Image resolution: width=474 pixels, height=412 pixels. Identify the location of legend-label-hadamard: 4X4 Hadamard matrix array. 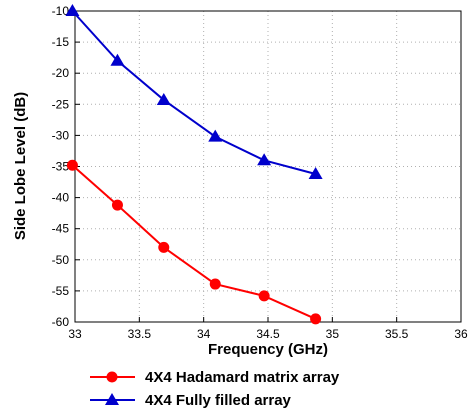
(242, 377).